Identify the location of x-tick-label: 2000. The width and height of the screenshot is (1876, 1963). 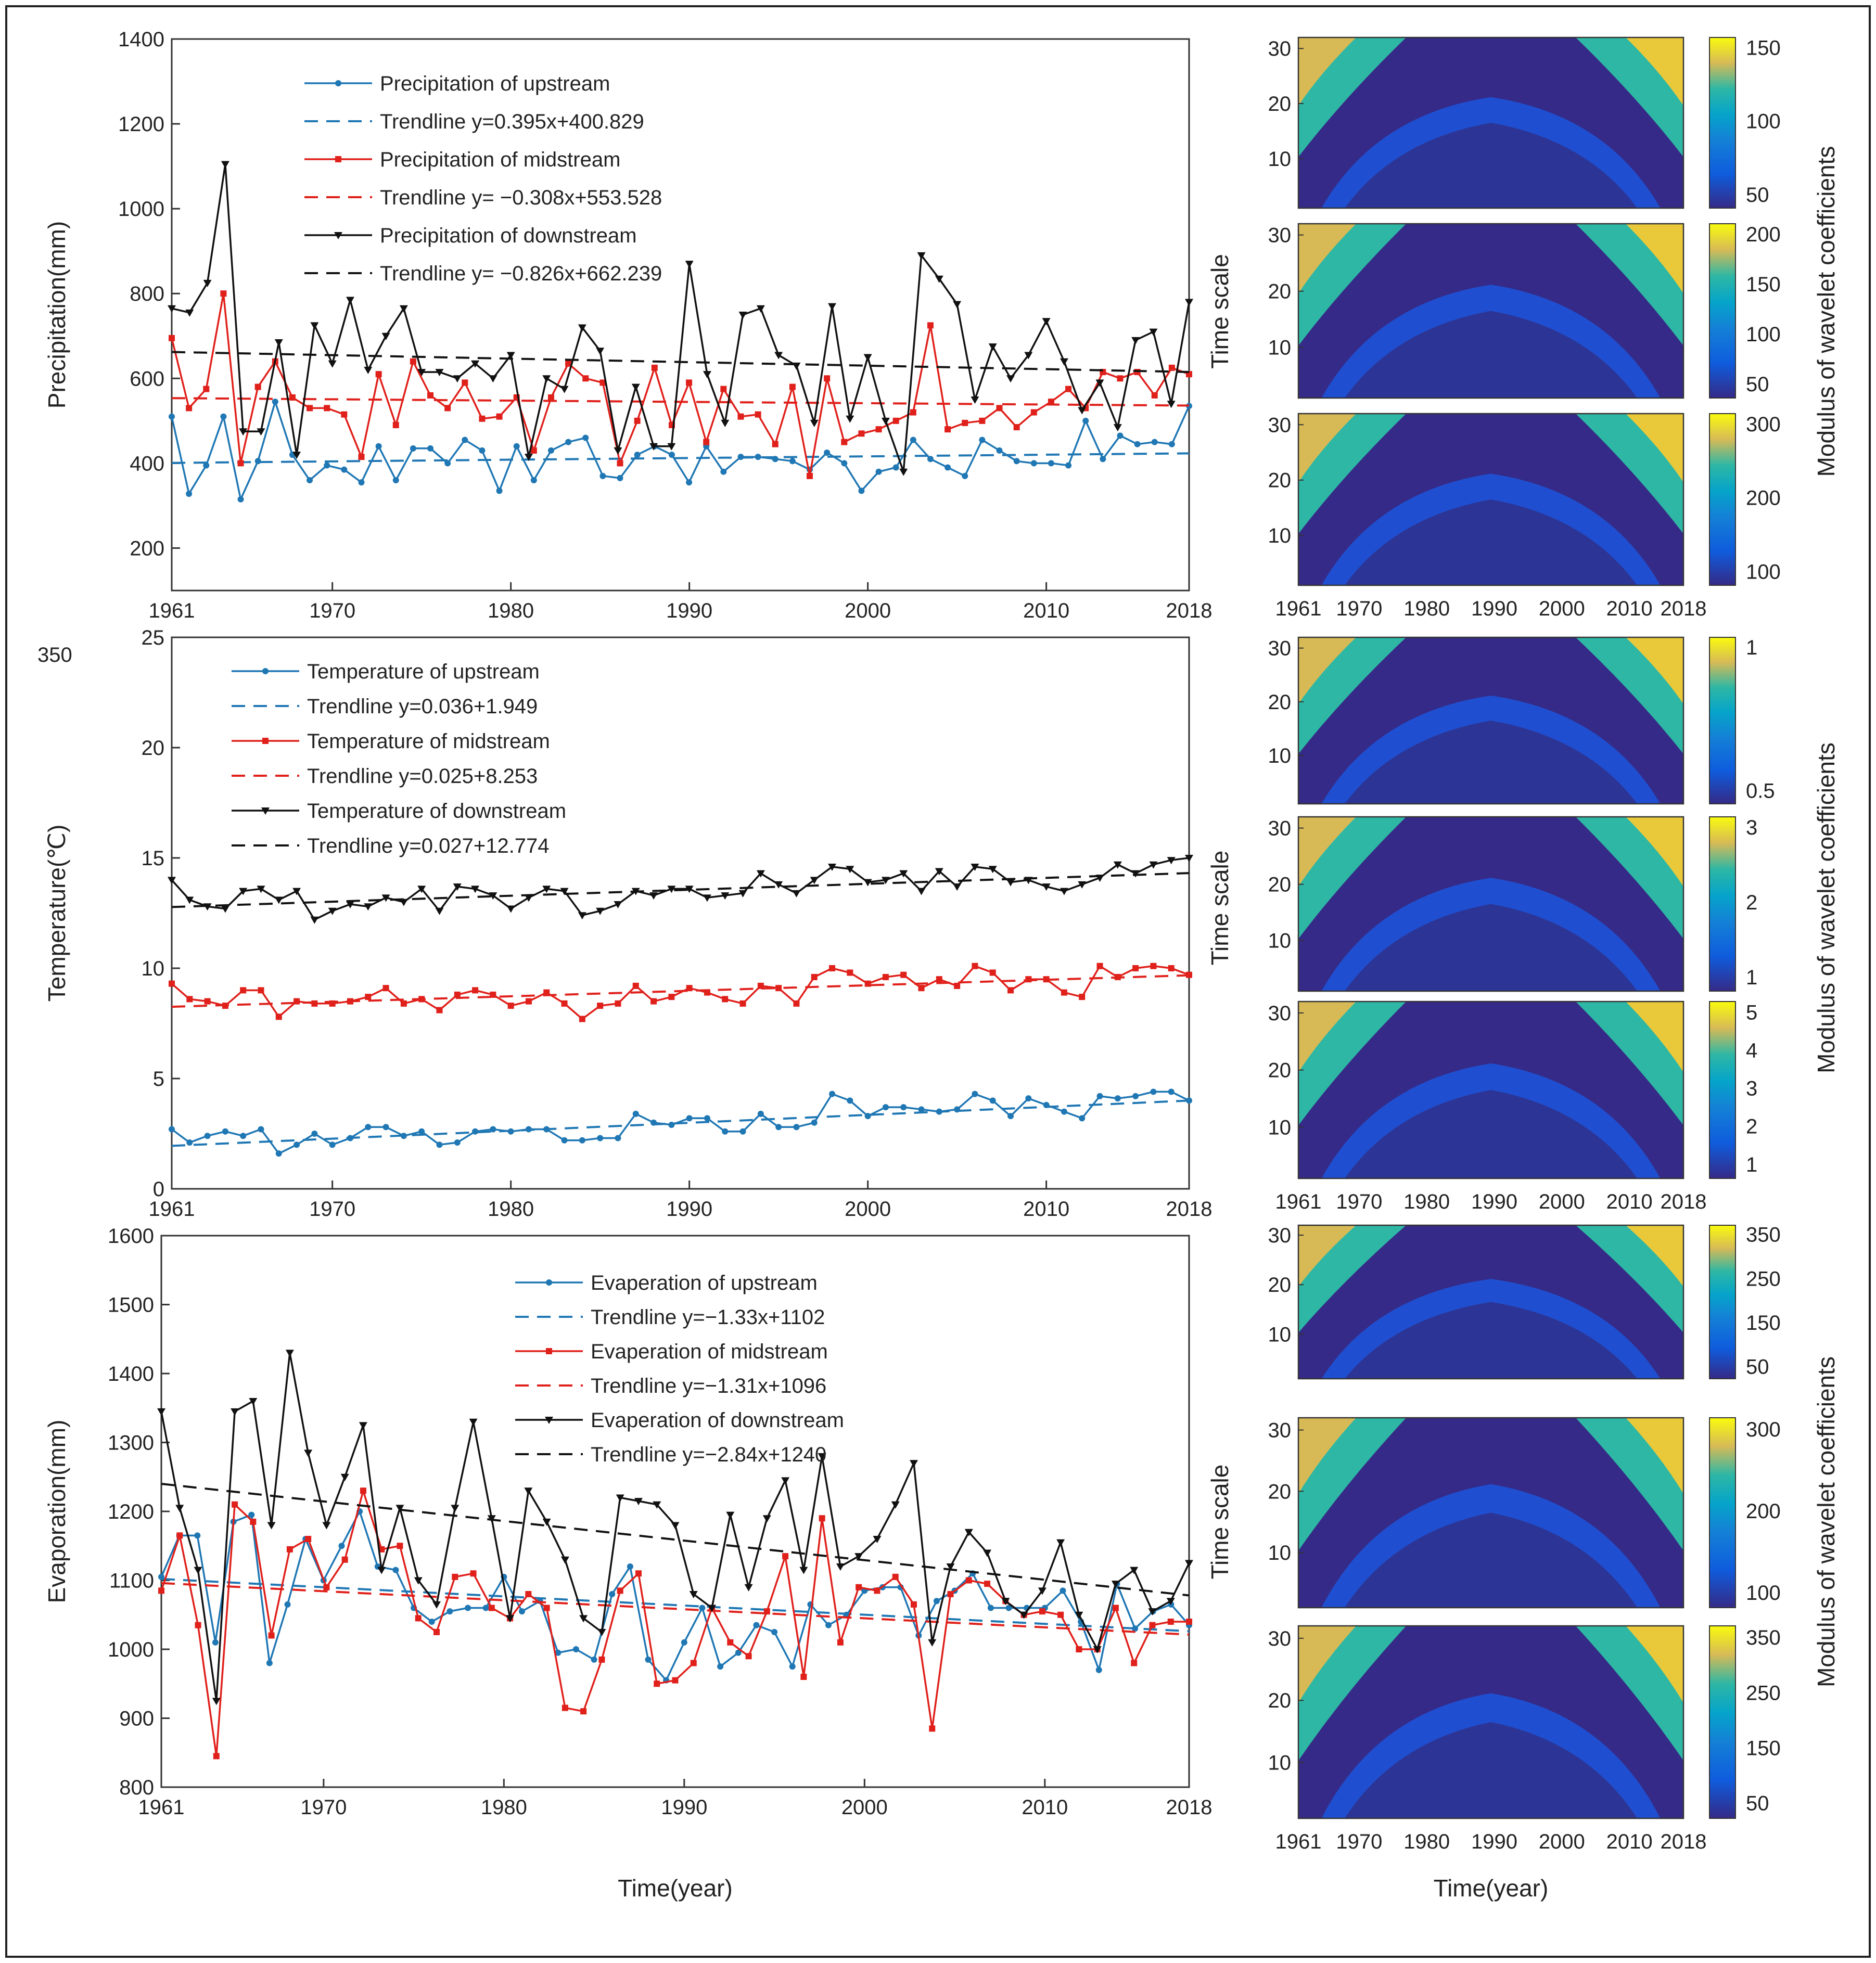
(1562, 608).